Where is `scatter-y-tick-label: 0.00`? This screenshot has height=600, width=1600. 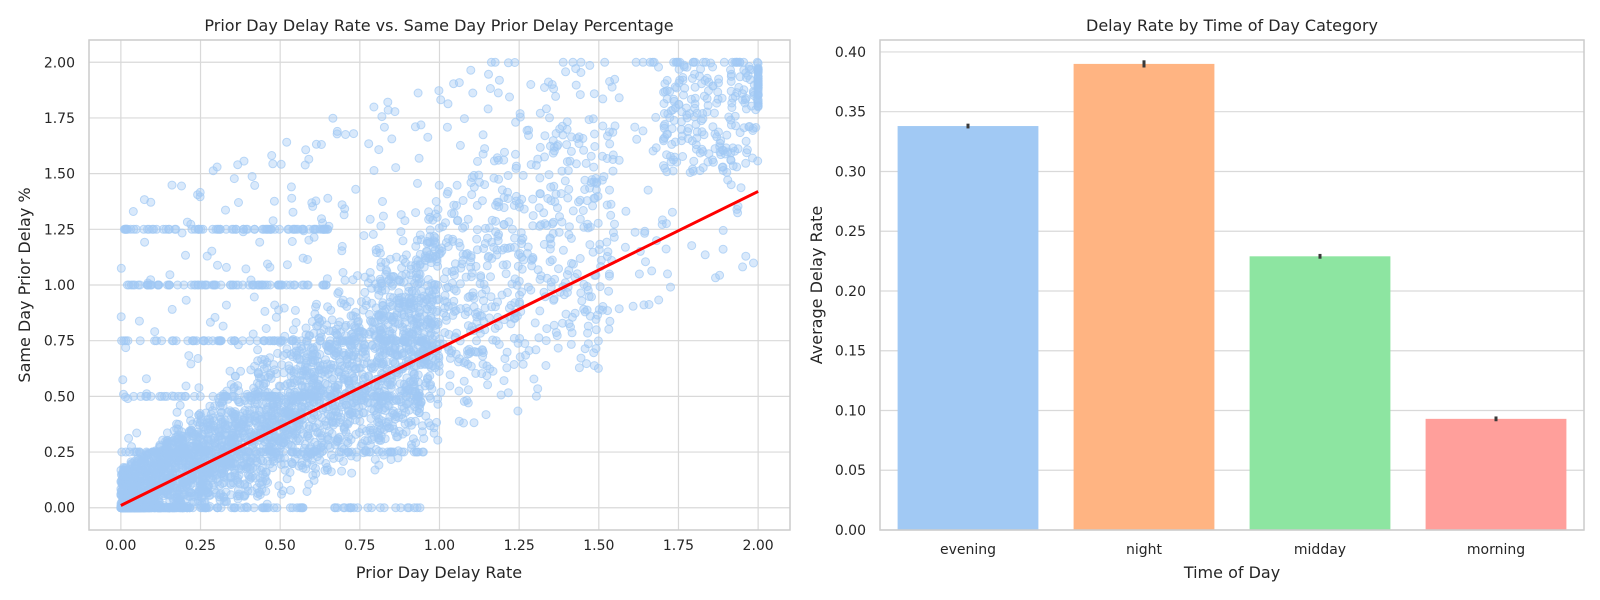 scatter-y-tick-label: 0.00 is located at coordinates (59, 509).